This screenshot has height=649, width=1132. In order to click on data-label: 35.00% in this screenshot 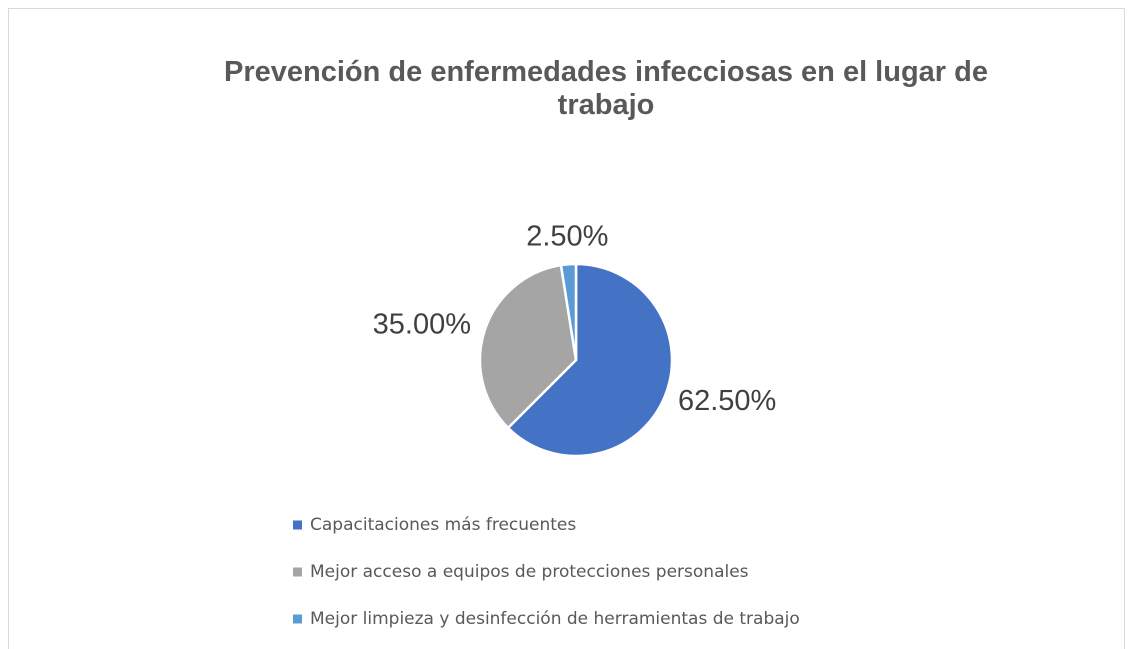, I will do `click(422, 325)`.